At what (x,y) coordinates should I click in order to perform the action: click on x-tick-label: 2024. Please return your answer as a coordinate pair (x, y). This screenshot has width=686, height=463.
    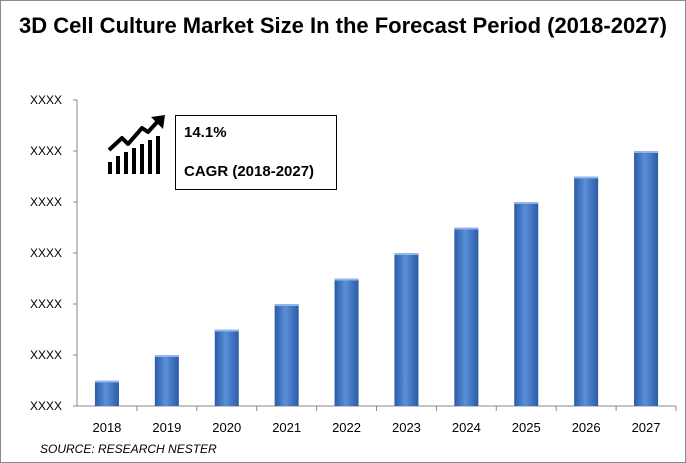
    Looking at the image, I should click on (466, 427).